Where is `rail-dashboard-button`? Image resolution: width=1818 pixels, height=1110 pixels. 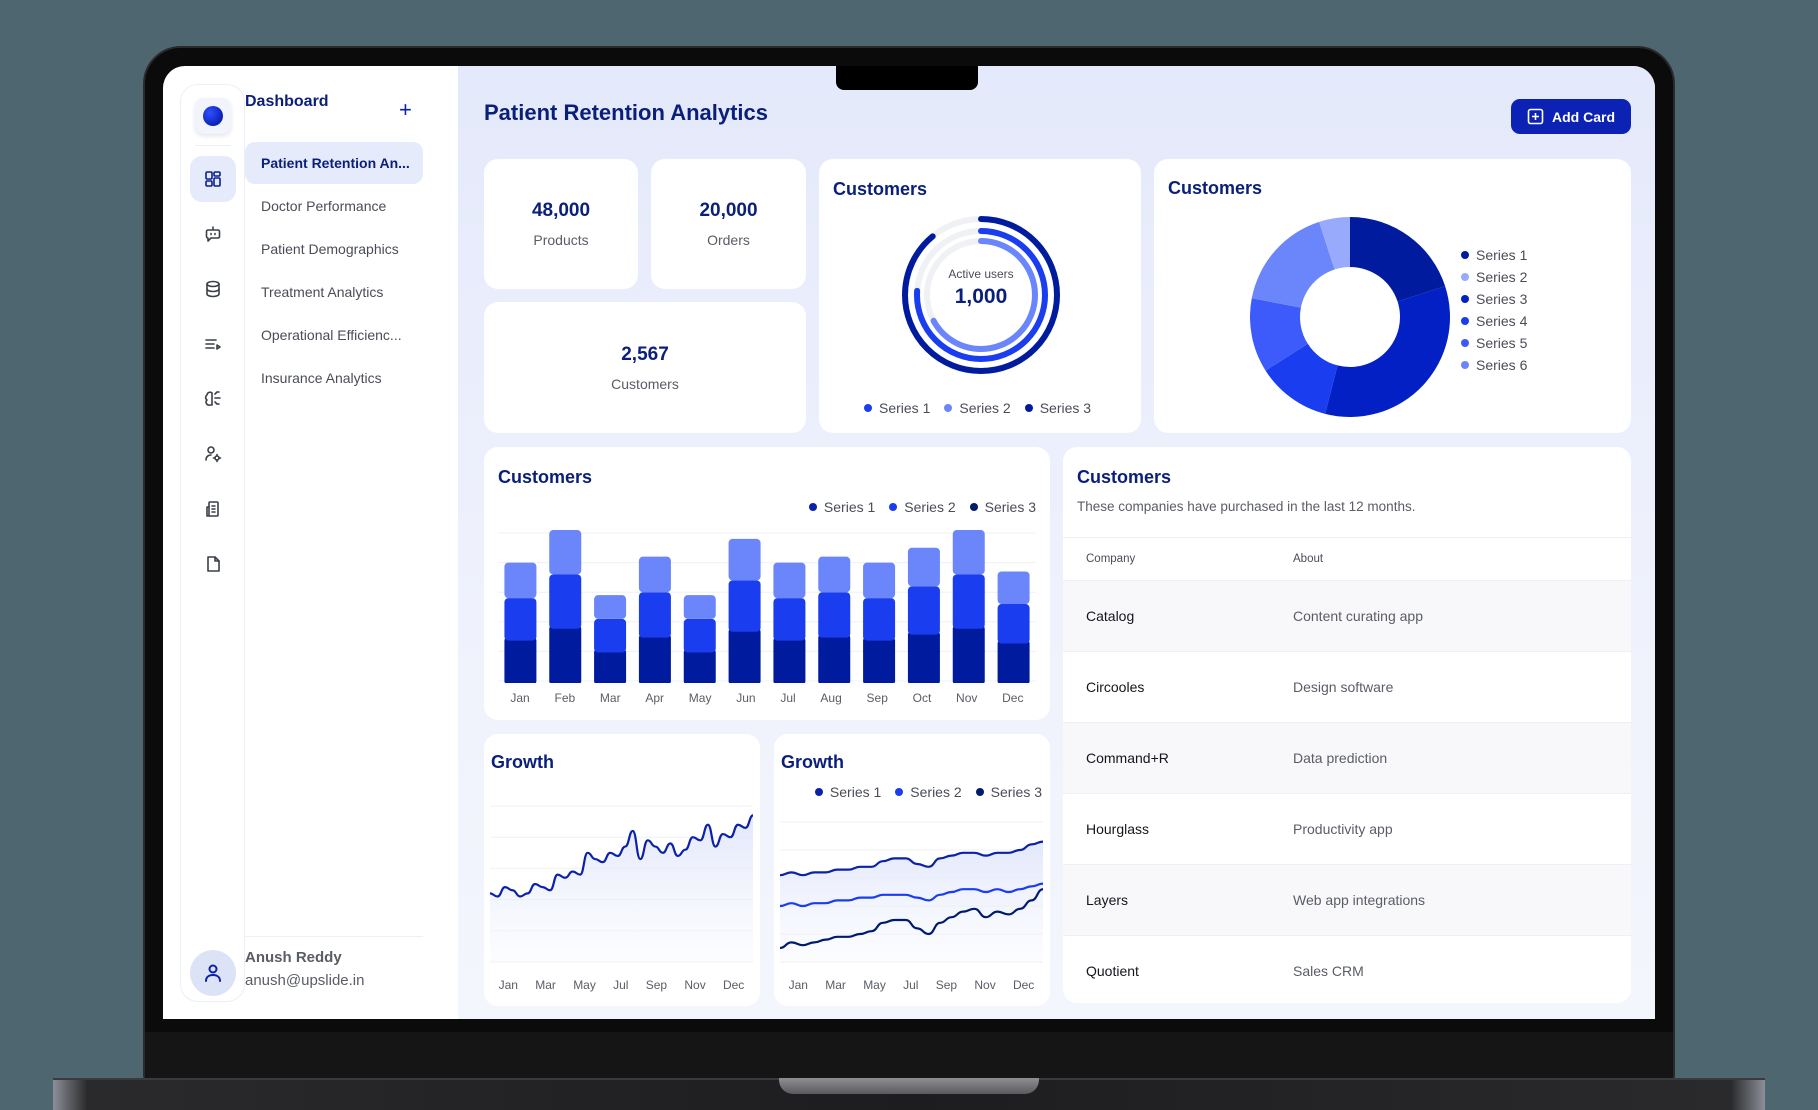 rail-dashboard-button is located at coordinates (213, 179).